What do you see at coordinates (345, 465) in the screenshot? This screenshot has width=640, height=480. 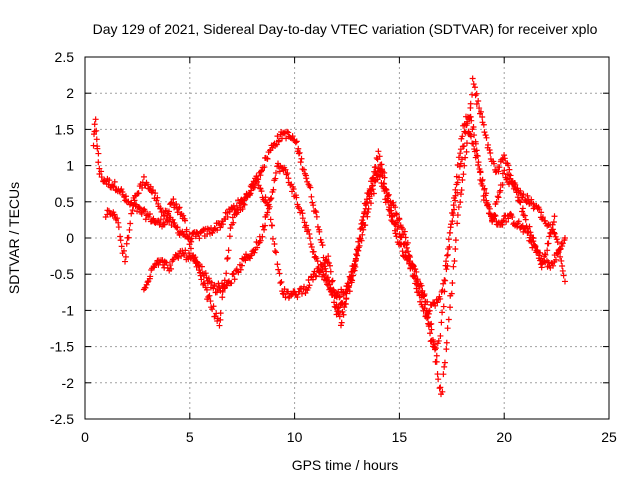 I see `x-axis-title: GPS time / hours` at bounding box center [345, 465].